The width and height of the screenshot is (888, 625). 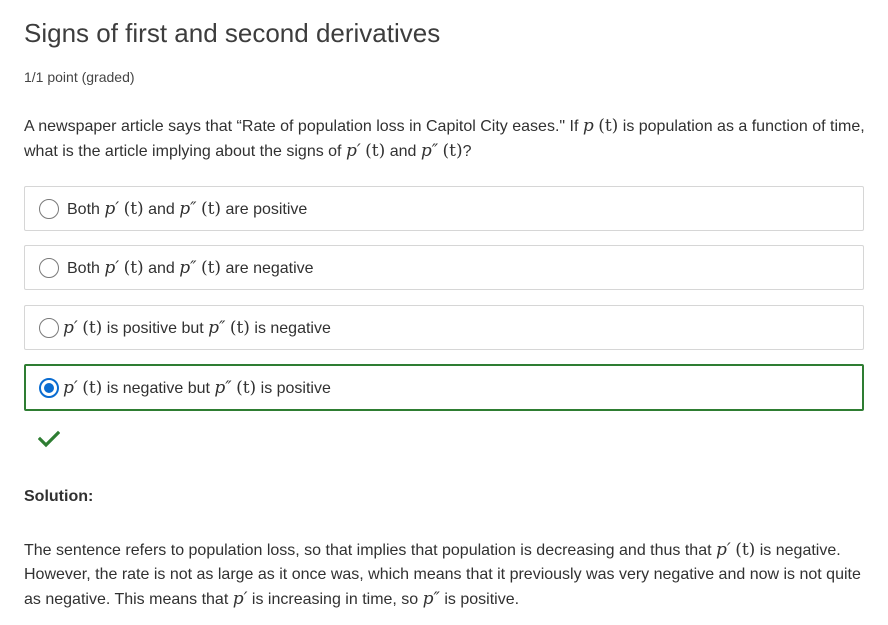 What do you see at coordinates (444, 267) in the screenshot?
I see `answer-option-2: Both p′ (t) and p″ (t) are negative` at bounding box center [444, 267].